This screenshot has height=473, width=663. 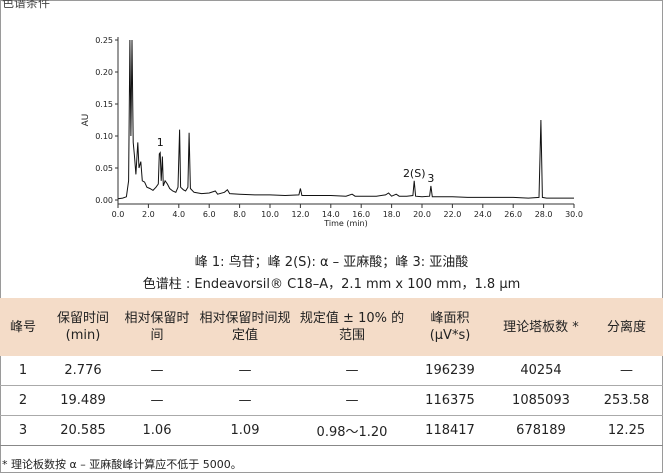 What do you see at coordinates (452, 214) in the screenshot?
I see `x-tick-label: 22.0` at bounding box center [452, 214].